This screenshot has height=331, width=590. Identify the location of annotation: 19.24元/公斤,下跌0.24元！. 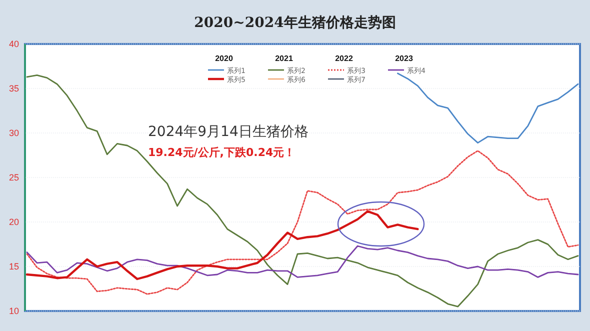
(222, 152).